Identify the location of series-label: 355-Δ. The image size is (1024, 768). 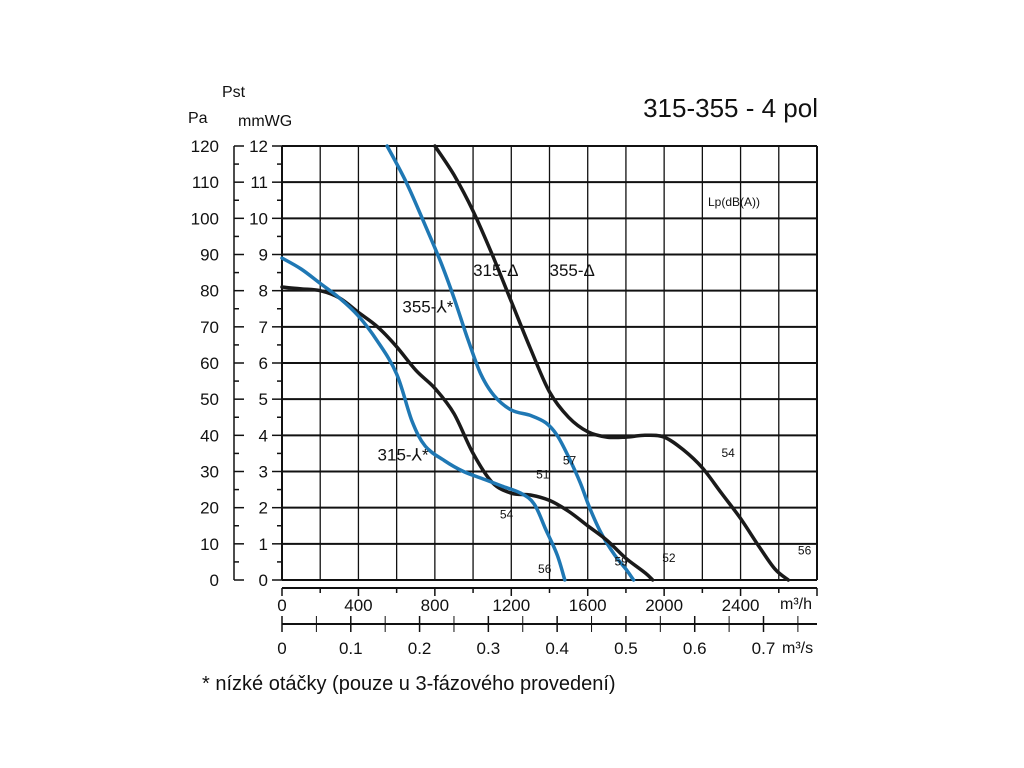
(572, 270).